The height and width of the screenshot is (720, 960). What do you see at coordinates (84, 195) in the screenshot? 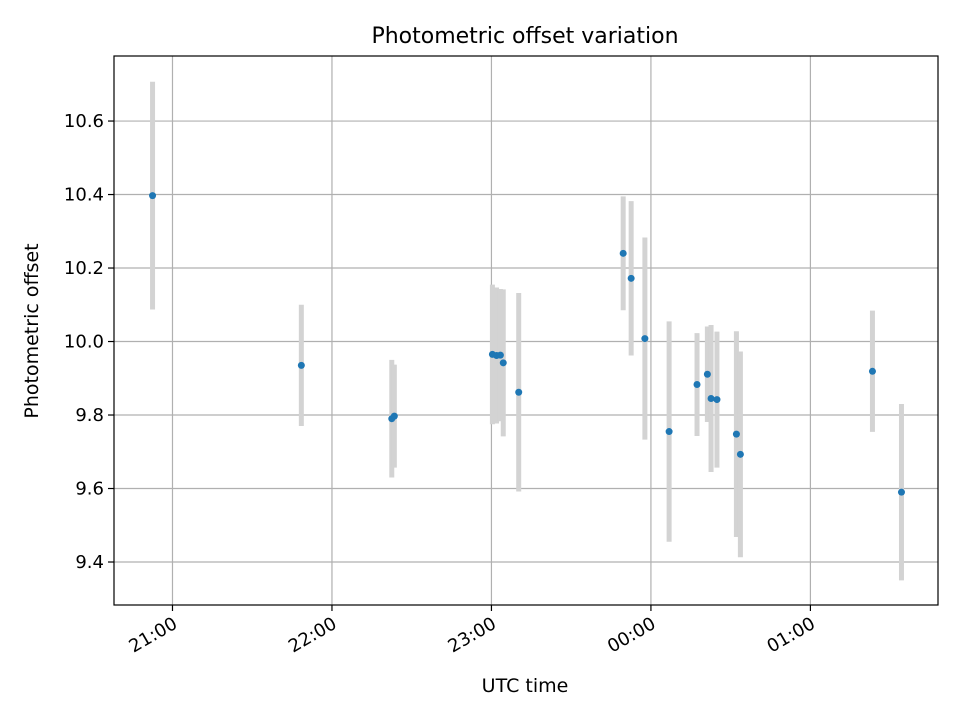
I see `y-tick-label: 10.4` at bounding box center [84, 195].